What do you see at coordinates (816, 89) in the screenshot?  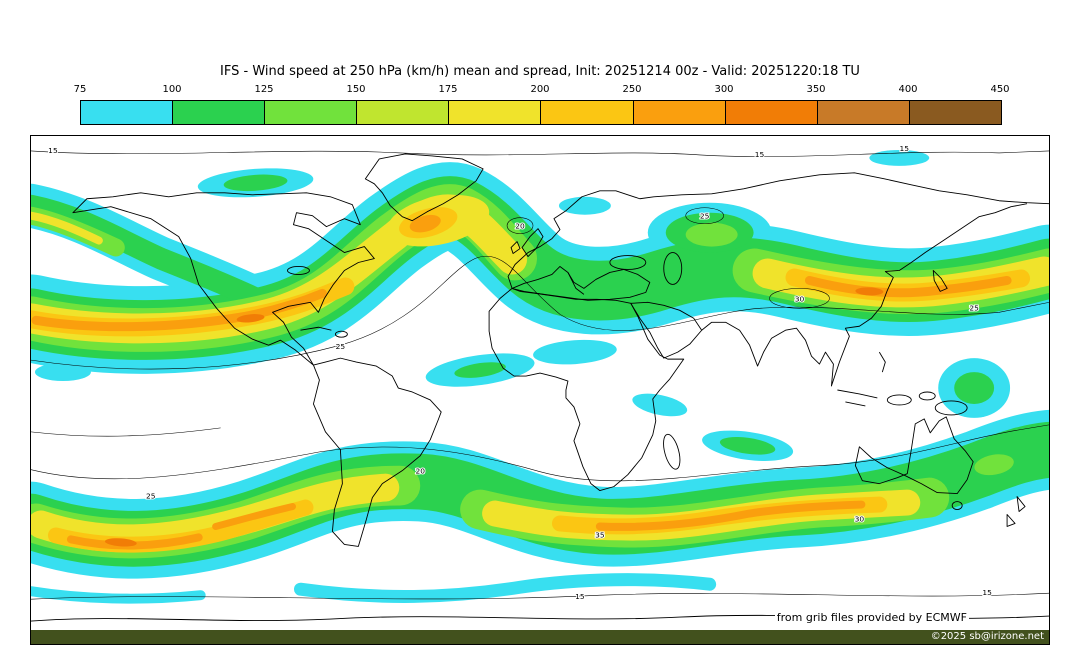 I see `colorbar-tick-350: 350` at bounding box center [816, 89].